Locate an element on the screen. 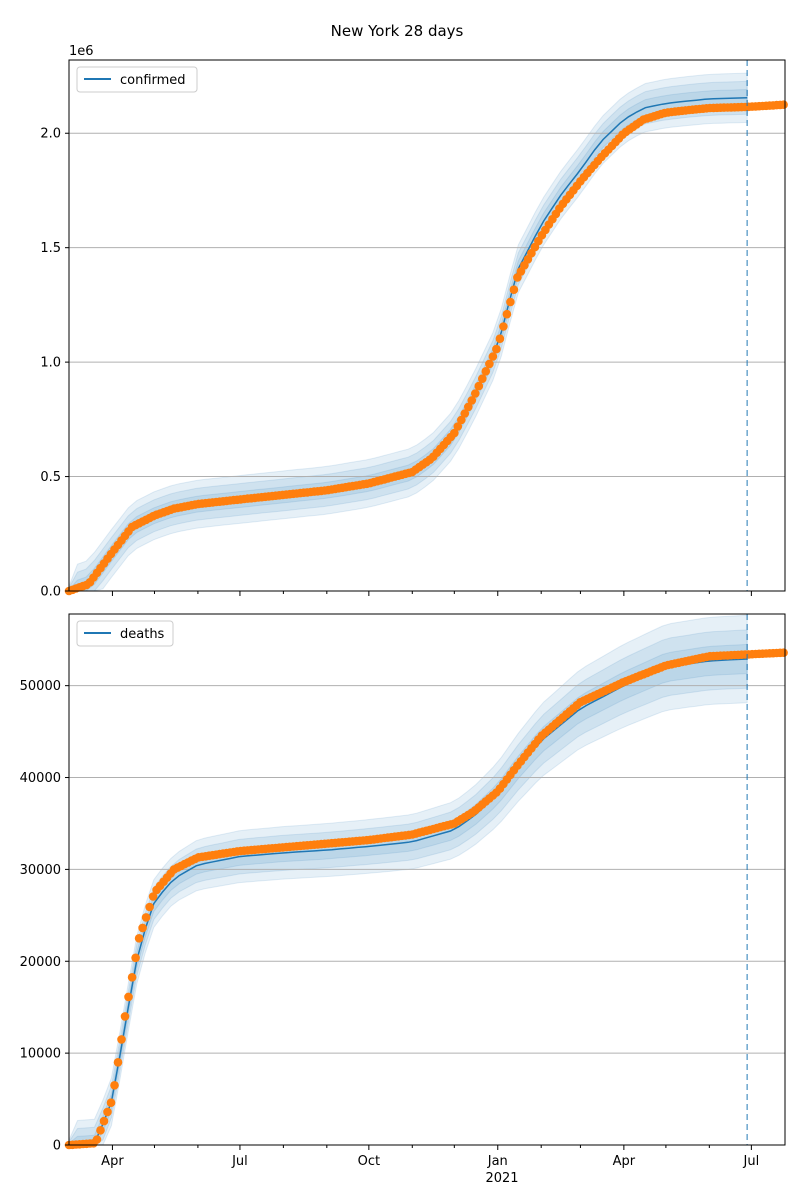  x-year-label: 2021 is located at coordinates (501, 1178).